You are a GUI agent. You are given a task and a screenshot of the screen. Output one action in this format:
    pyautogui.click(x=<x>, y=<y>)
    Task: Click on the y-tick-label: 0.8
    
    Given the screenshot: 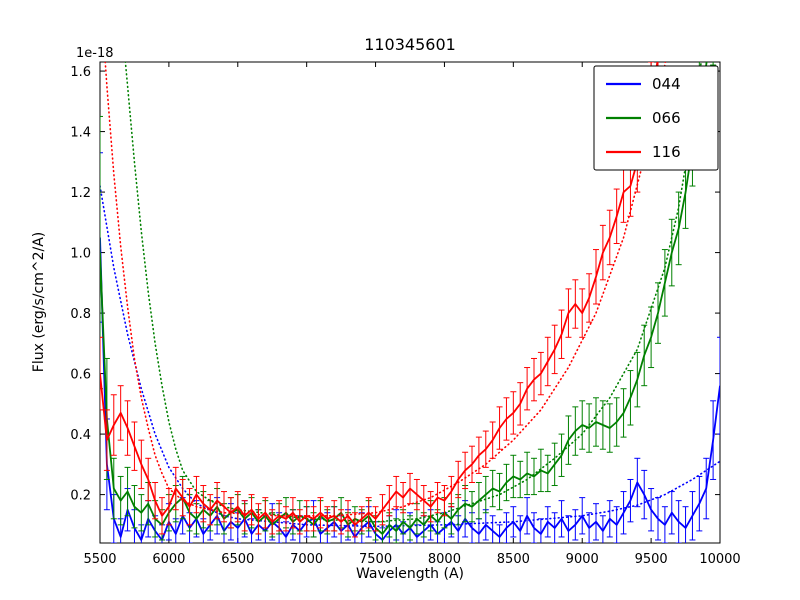 What is the action you would take?
    pyautogui.click(x=80, y=314)
    